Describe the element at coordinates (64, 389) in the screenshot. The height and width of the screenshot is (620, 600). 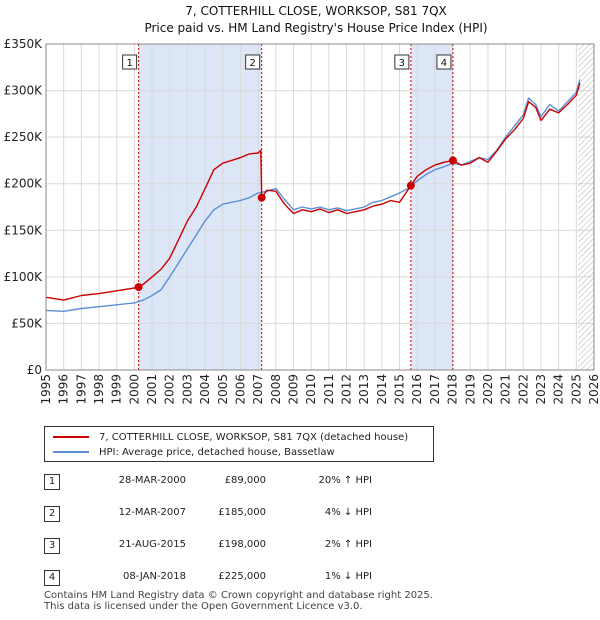
I see `x-tick-label: 1996` at that location.